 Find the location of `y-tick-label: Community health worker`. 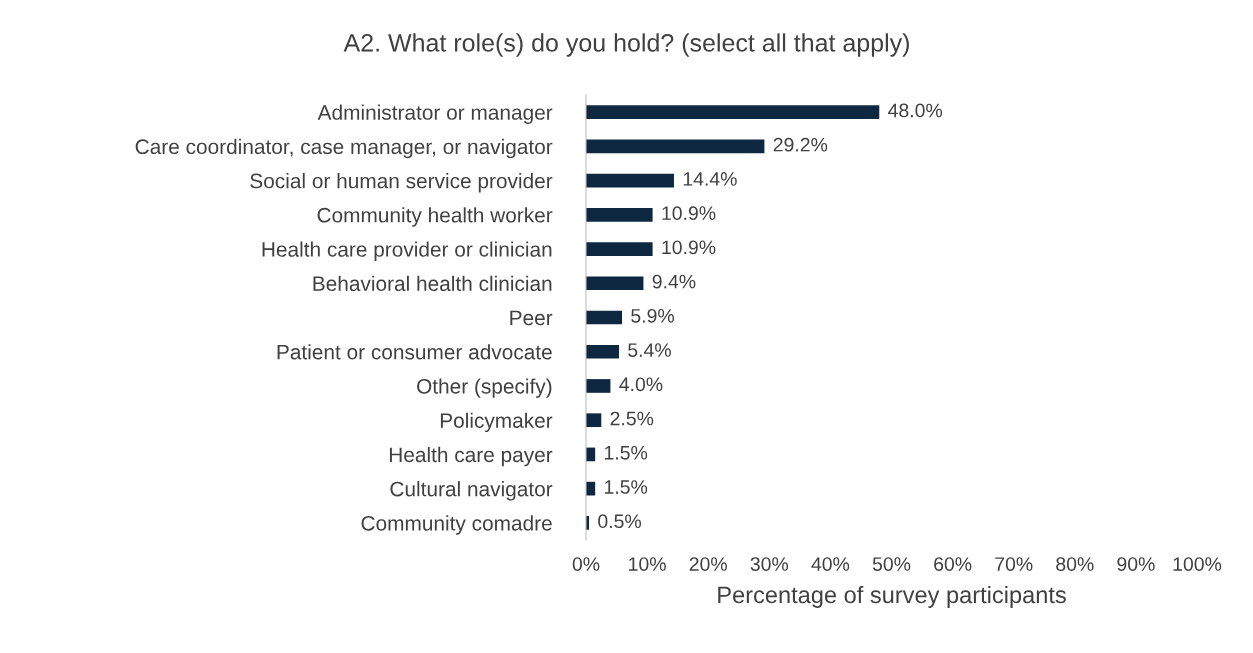

y-tick-label: Community health worker is located at coordinates (435, 217).